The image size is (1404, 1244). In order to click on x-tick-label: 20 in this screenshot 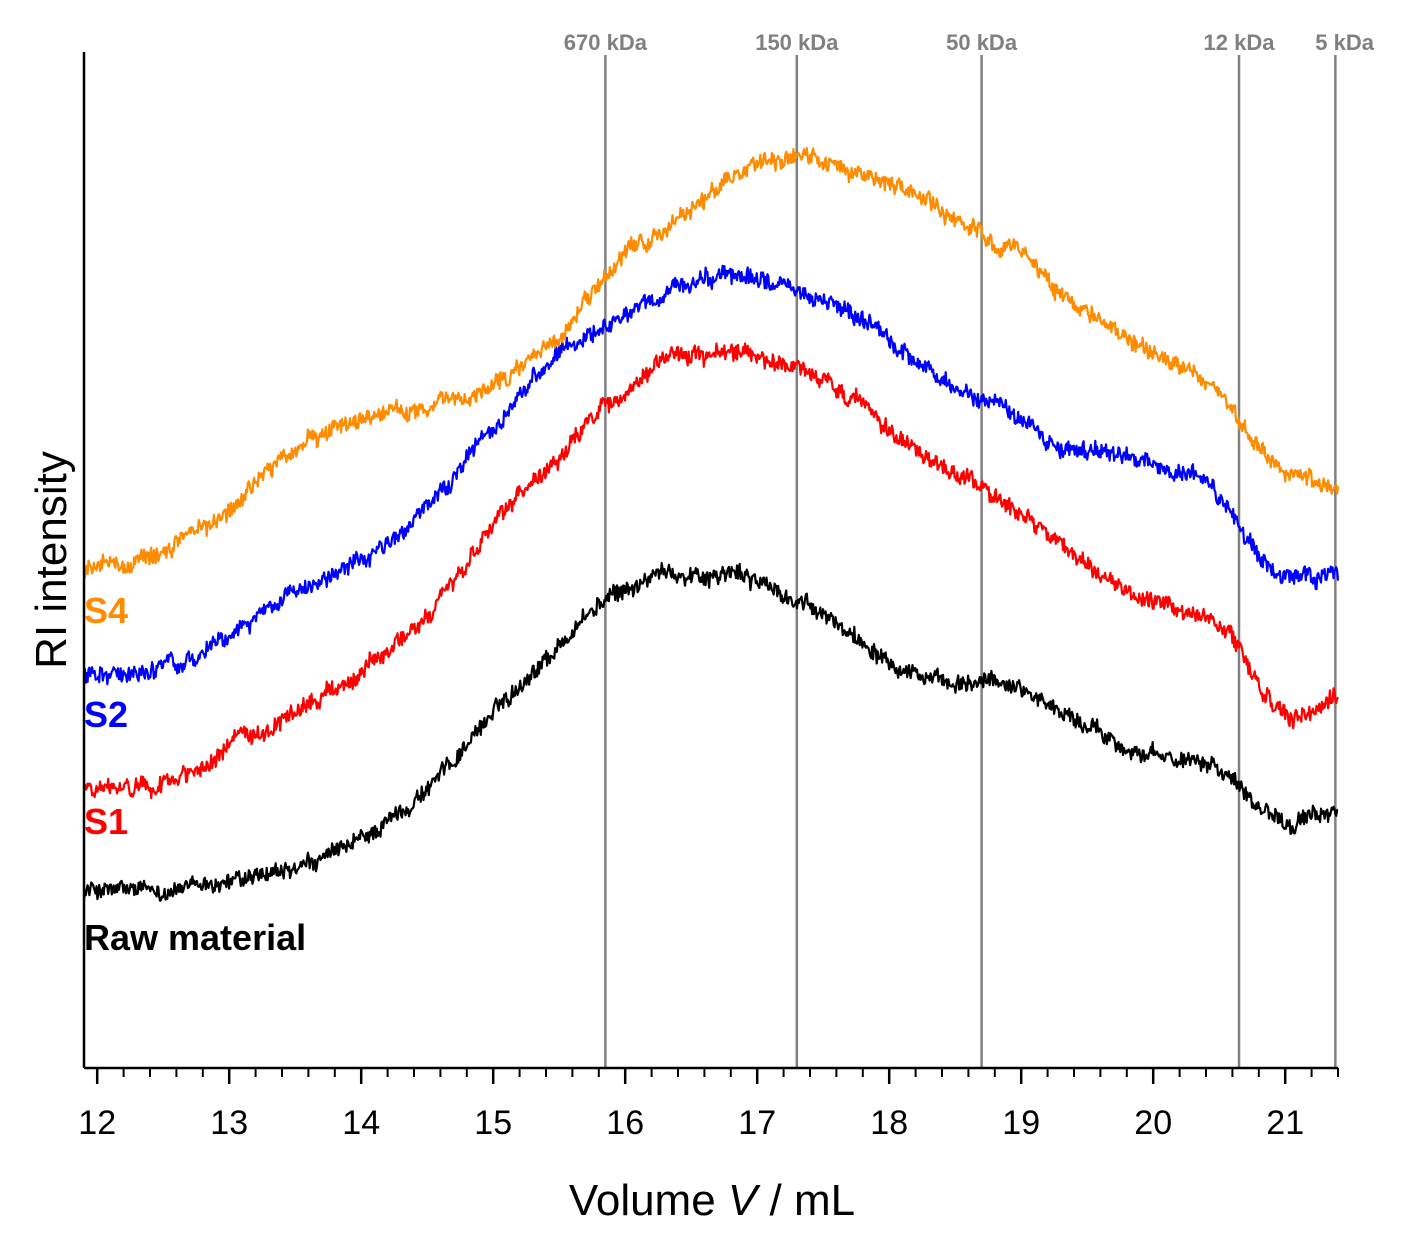, I will do `click(1153, 1123)`.